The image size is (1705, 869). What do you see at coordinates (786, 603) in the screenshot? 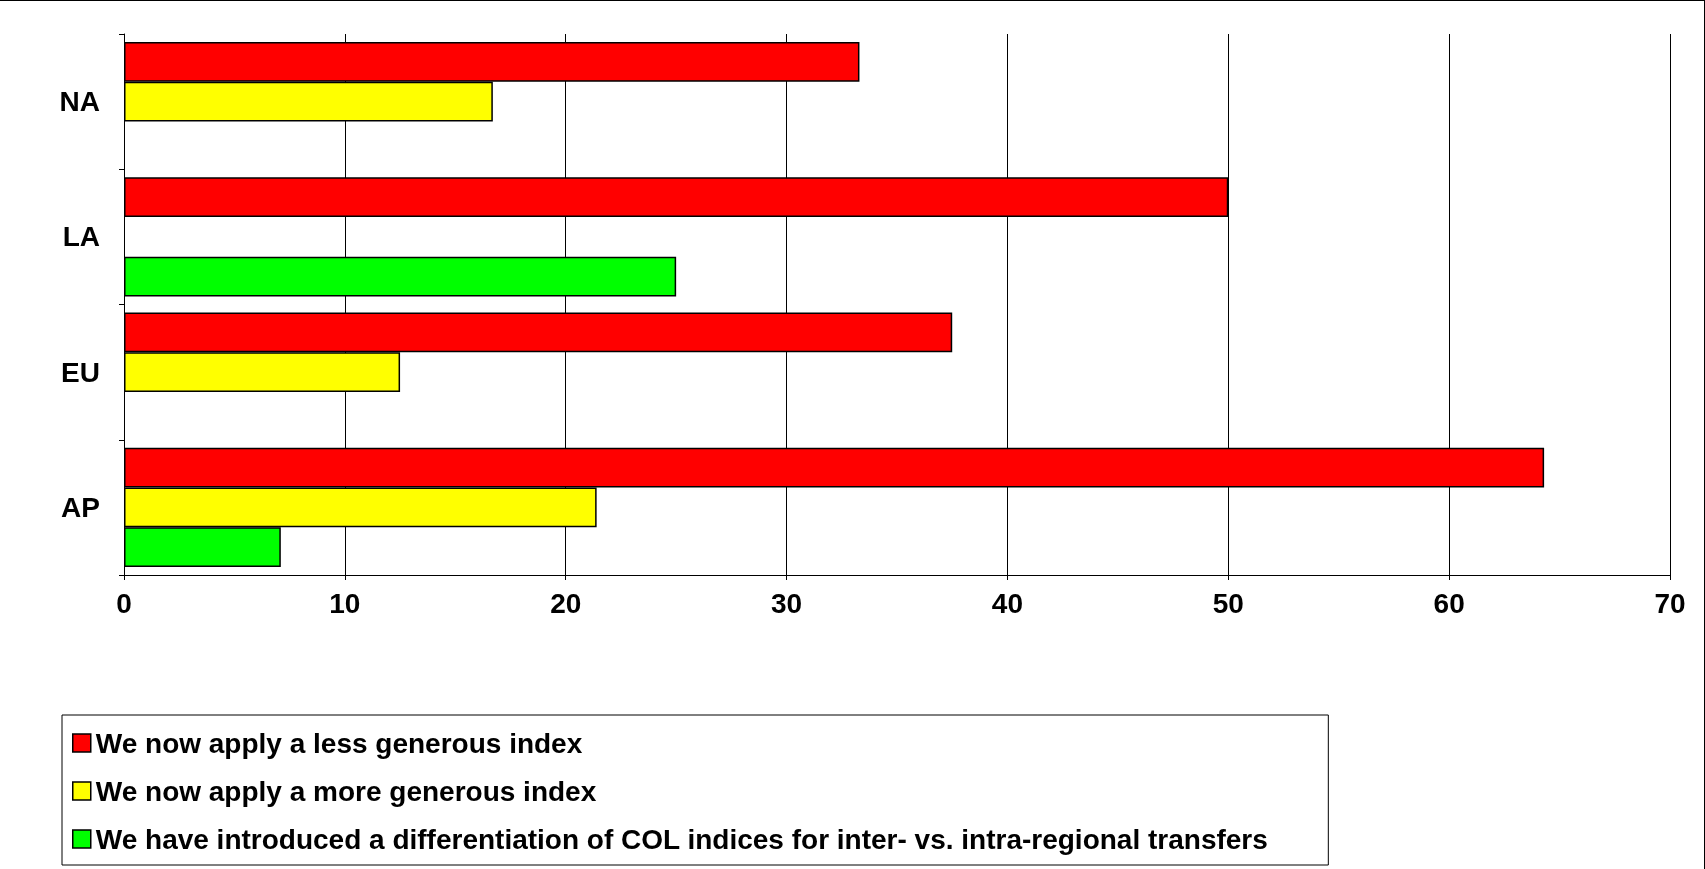
I see `x-tick-label: 30` at bounding box center [786, 603].